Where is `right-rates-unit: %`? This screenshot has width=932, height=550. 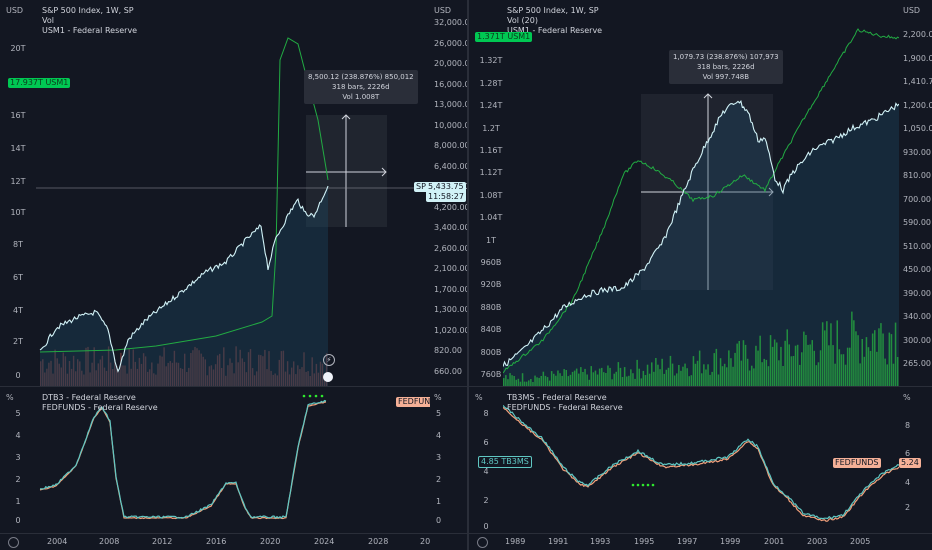
right-rates-unit: % is located at coordinates (479, 397).